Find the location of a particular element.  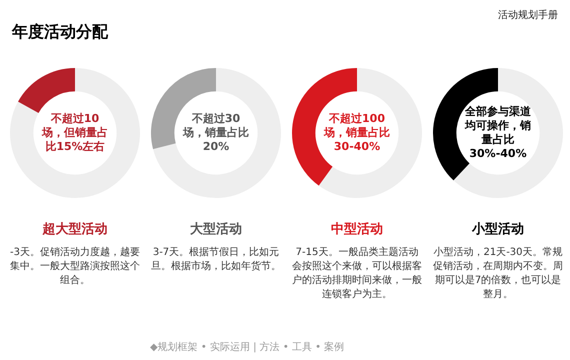

text: 不超过10场，但销量占比15%左右 is located at coordinates (74, 133).